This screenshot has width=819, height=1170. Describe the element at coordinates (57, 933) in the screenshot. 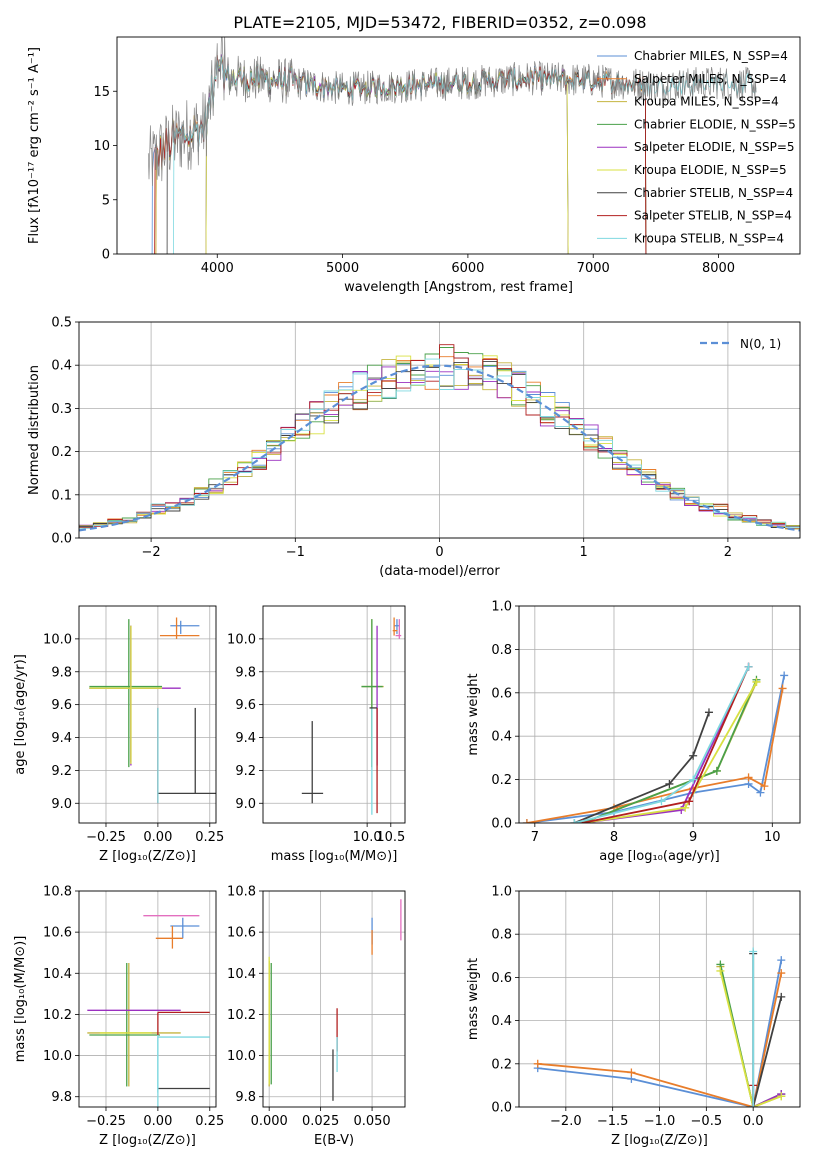

I see `z-mass-ytick-label: 10.6` at that location.